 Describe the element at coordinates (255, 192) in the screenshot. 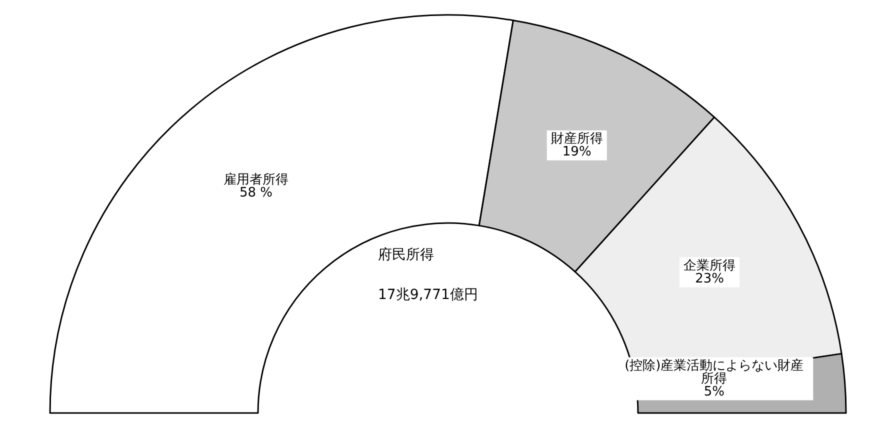

I see `data-label: 58 %` at that location.